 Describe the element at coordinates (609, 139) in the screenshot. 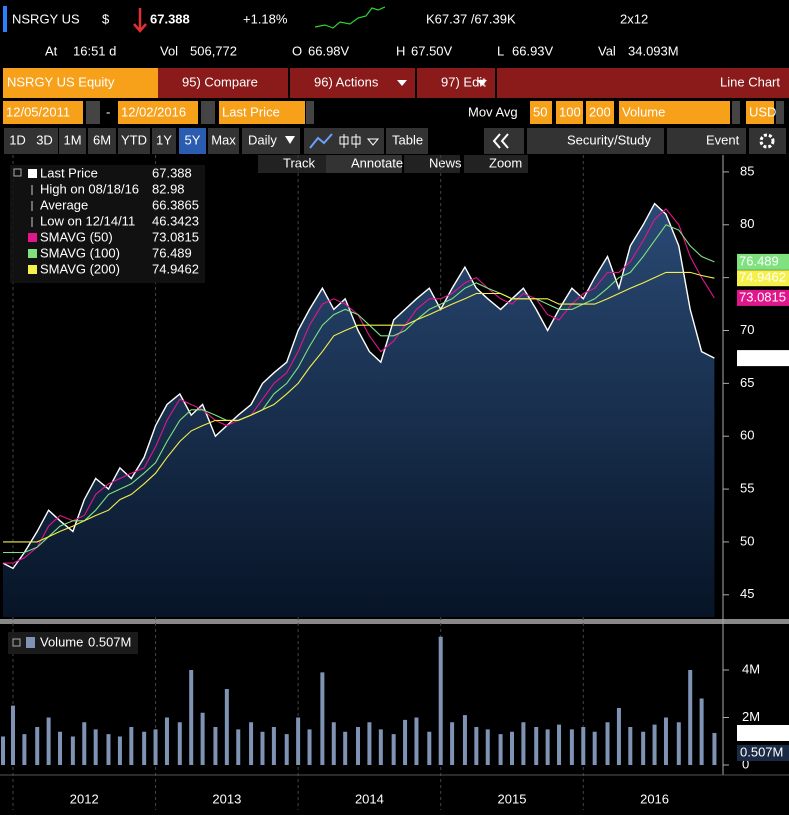

I see `study: Security/Study` at that location.